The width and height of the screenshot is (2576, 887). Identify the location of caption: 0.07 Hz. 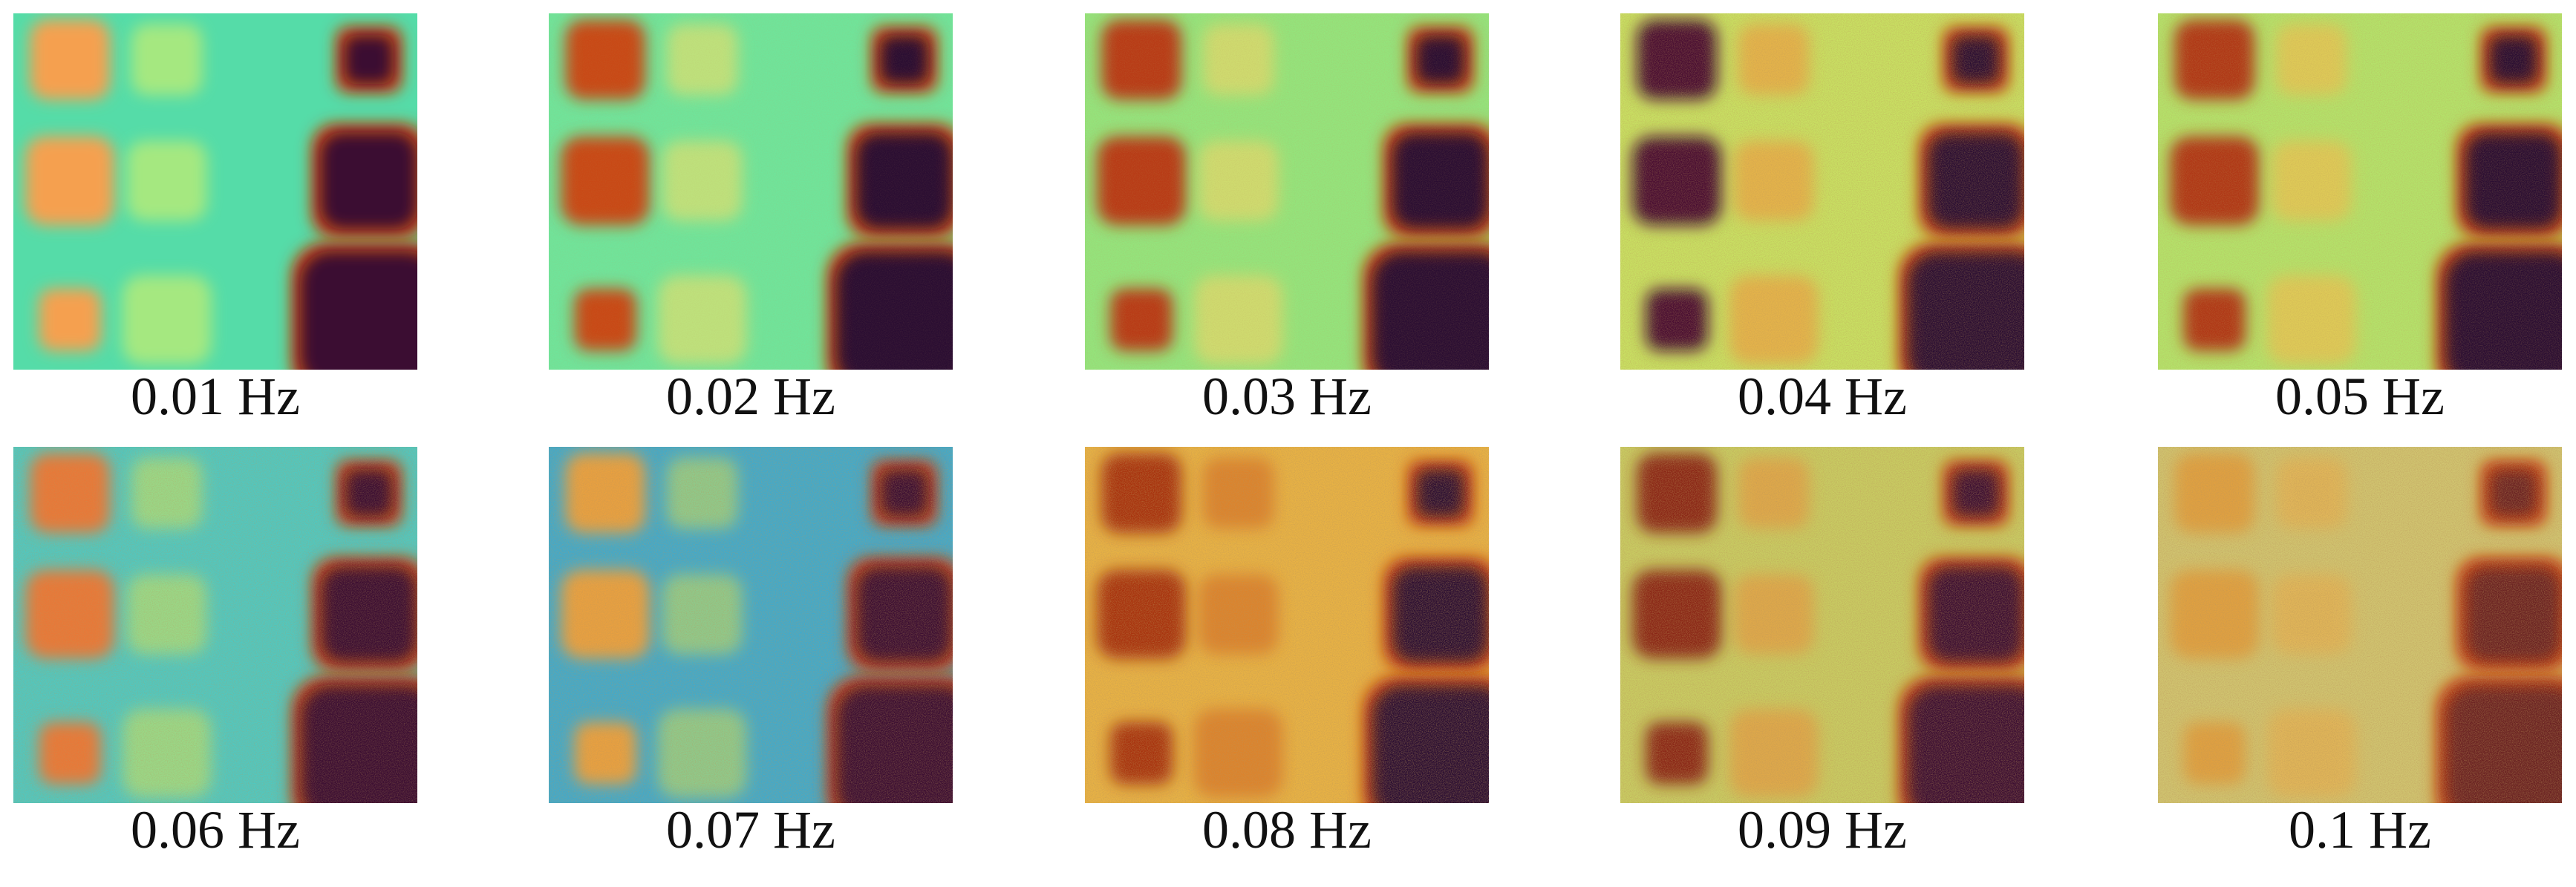
(750, 830).